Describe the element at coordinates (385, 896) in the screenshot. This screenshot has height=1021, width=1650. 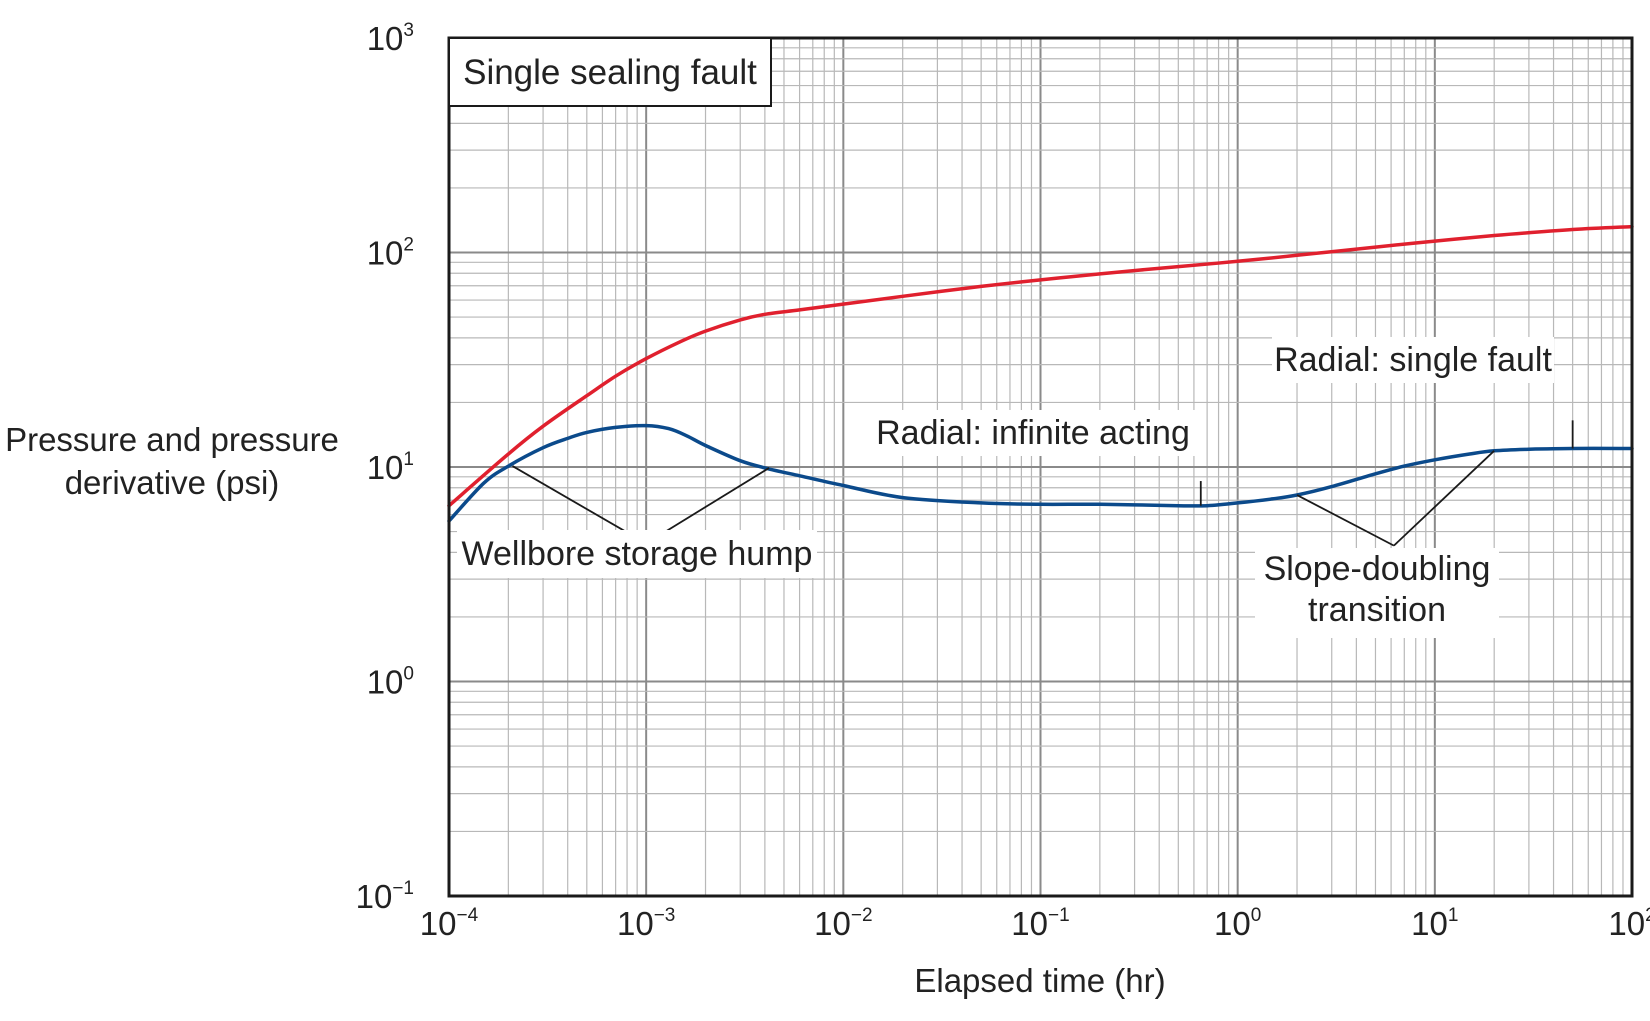
I see `y-tick-label: 10⁻¹` at that location.